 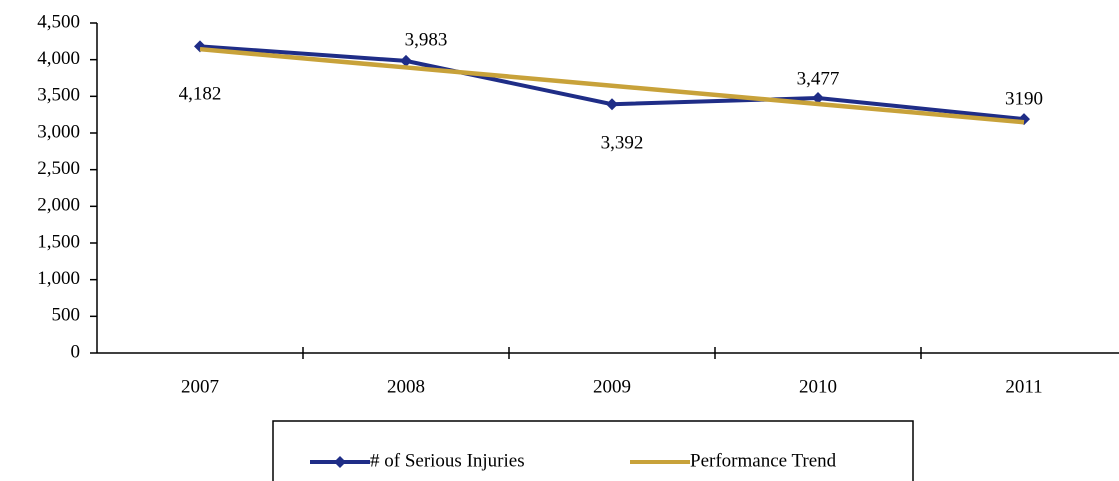 What do you see at coordinates (58, 21) in the screenshot?
I see `y-tick-label: 4,500` at bounding box center [58, 21].